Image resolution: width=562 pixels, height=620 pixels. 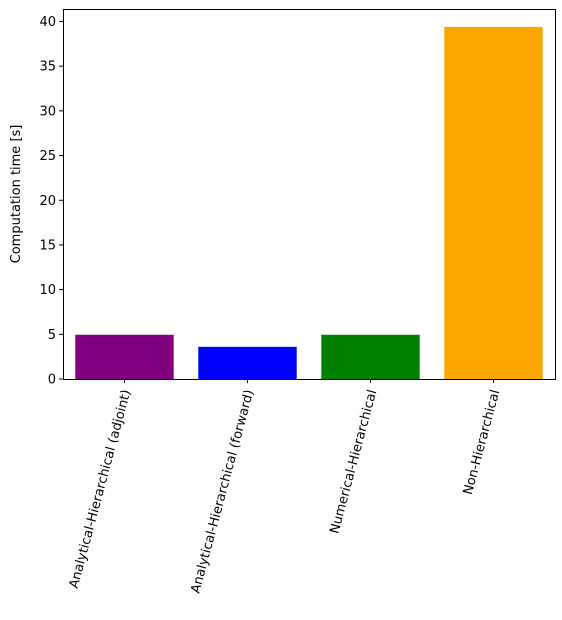 I want to click on x-tick-label: Analytical-Hierarchical (forward), so click(x=222, y=491).